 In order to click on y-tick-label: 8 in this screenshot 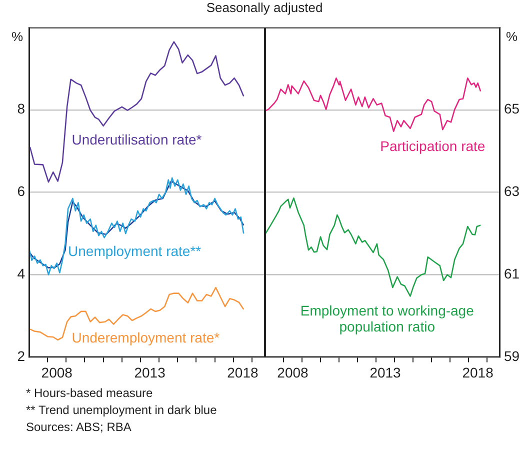, I will do `click(21, 108)`.